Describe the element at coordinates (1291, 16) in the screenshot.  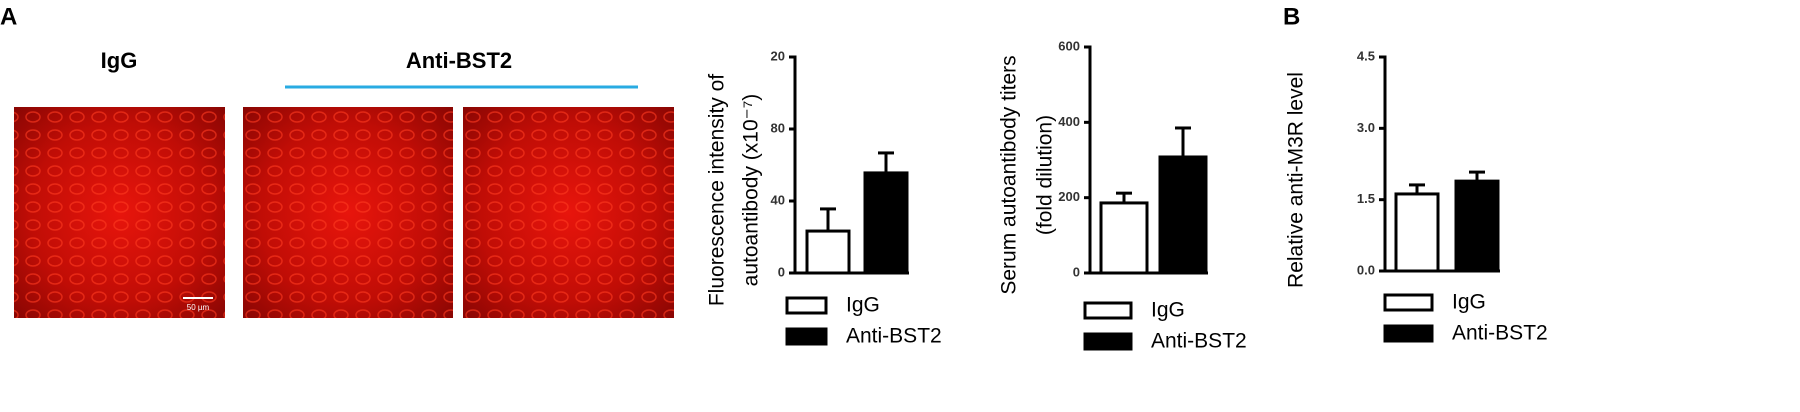
I see `panel-label: B` at that location.